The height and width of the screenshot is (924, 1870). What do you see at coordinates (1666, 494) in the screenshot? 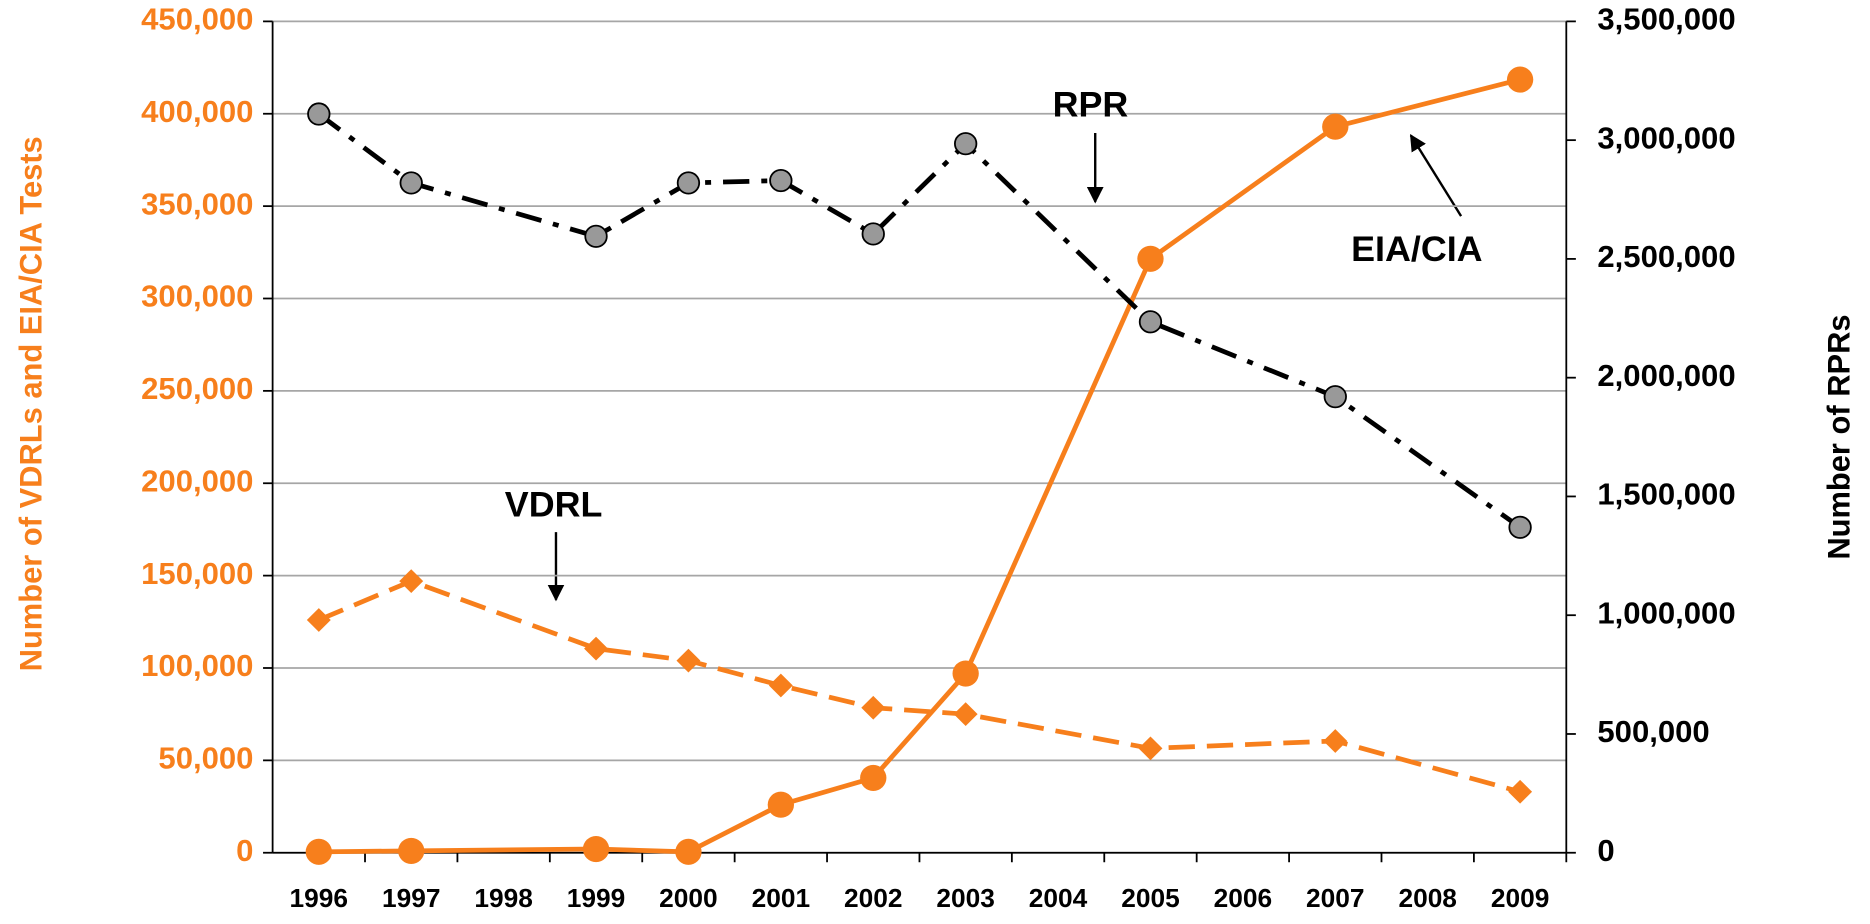
I see `y2-tick-label: 1,500,000` at bounding box center [1666, 494].